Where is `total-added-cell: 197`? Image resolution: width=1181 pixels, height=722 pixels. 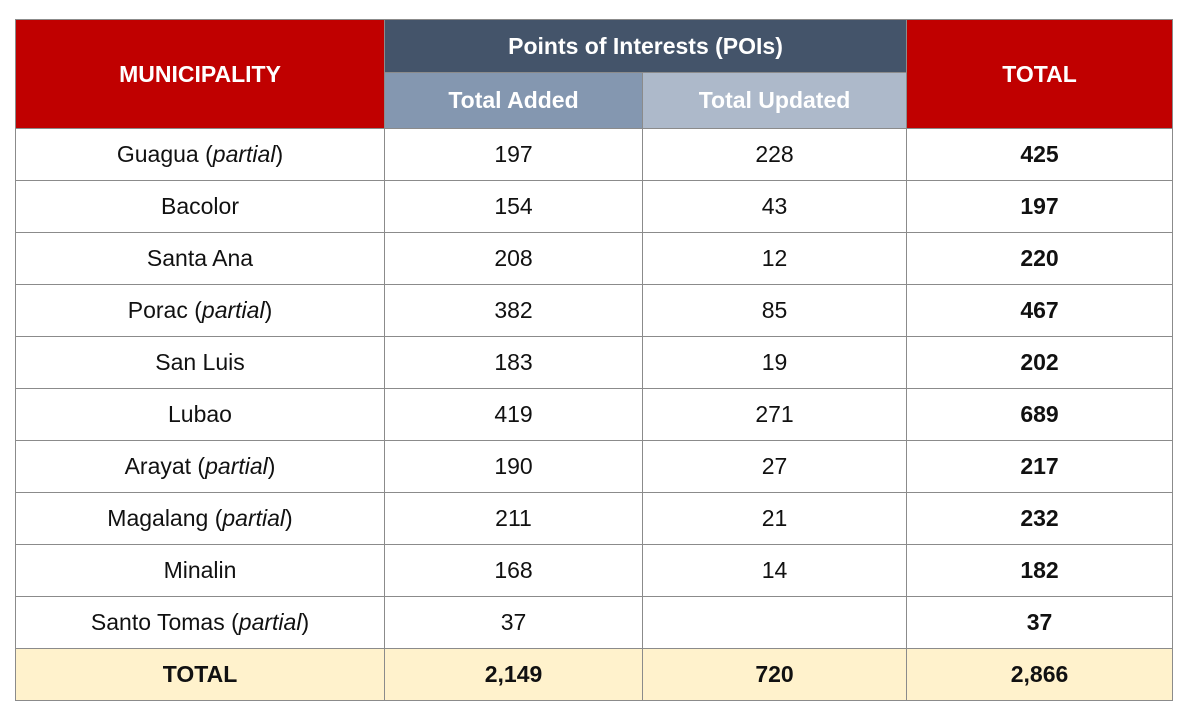 total-added-cell: 197 is located at coordinates (513, 154).